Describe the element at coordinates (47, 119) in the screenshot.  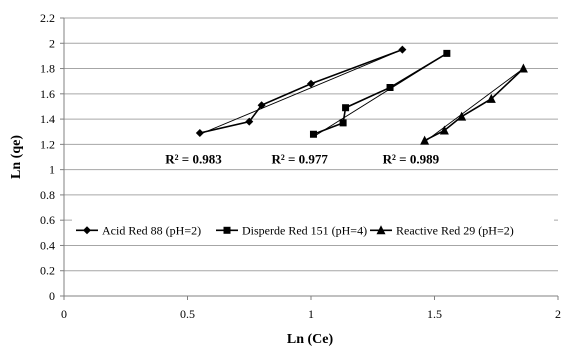
I see `y-tick-label: 1.4` at that location.